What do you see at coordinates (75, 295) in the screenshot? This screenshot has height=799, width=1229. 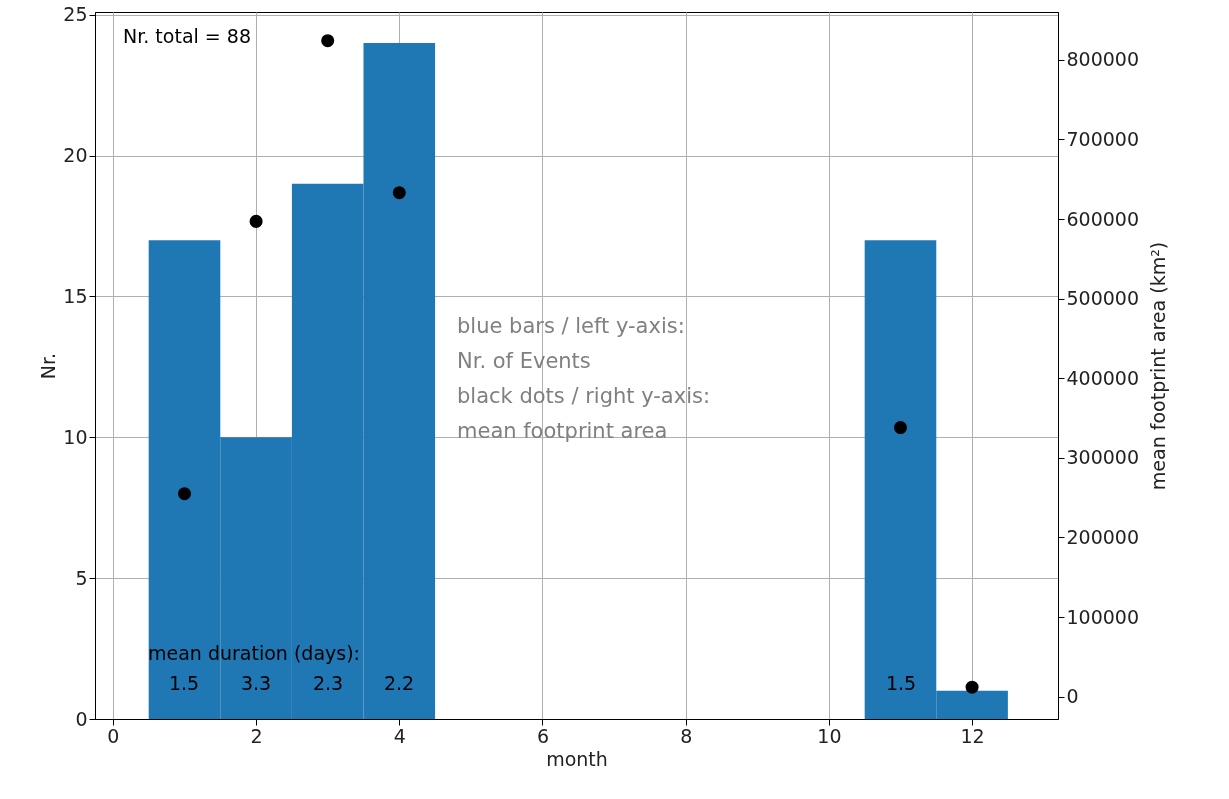 I see `y-tick-label: 15` at bounding box center [75, 295].